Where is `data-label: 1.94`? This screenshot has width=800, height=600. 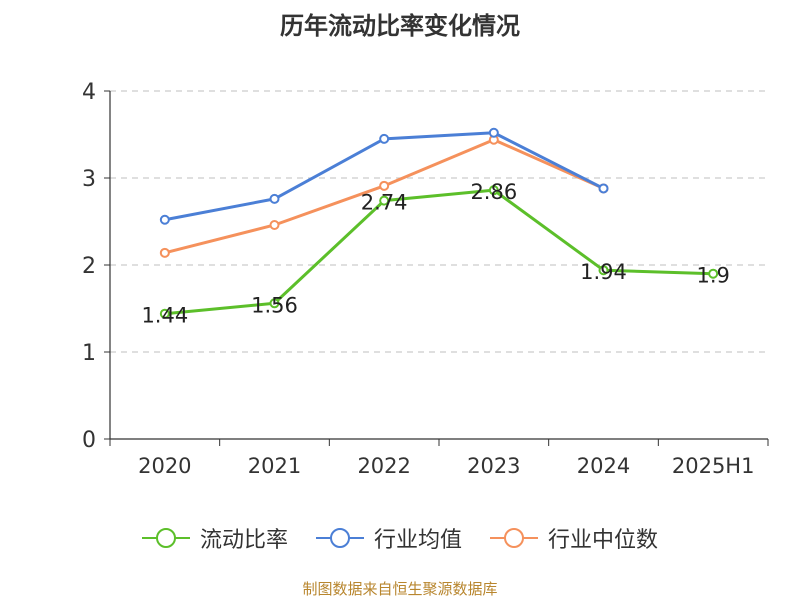 data-label: 1.94 is located at coordinates (603, 272).